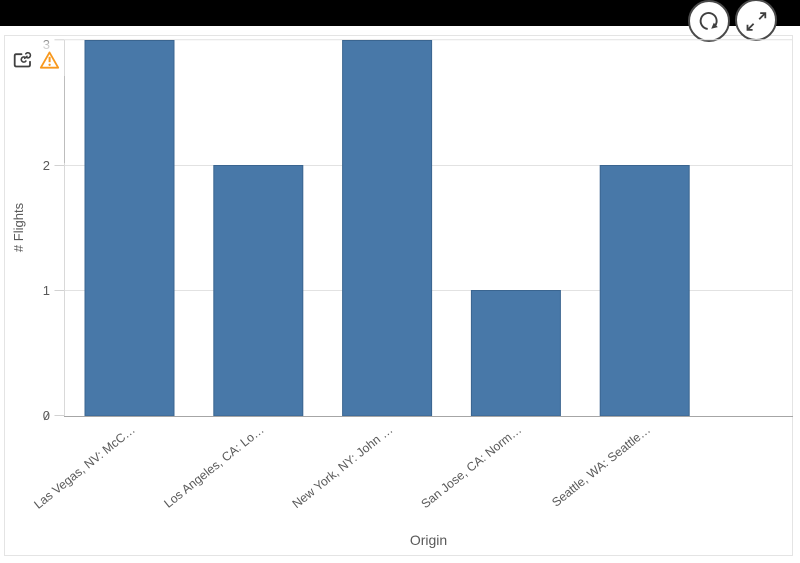 This screenshot has height=563, width=800. What do you see at coordinates (84, 466) in the screenshot?
I see `svg-text:Las Vegas, NV: McC…: Las Vegas, NV` at bounding box center [84, 466].